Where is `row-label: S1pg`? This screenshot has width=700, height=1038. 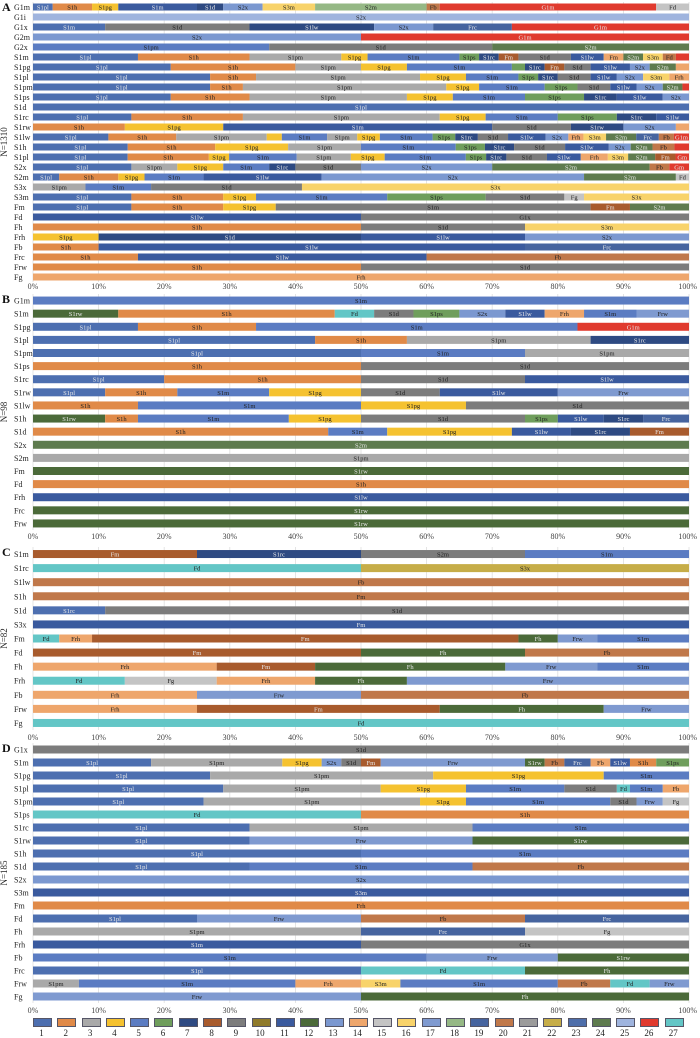 row-label: S1pg is located at coordinates (22, 327).